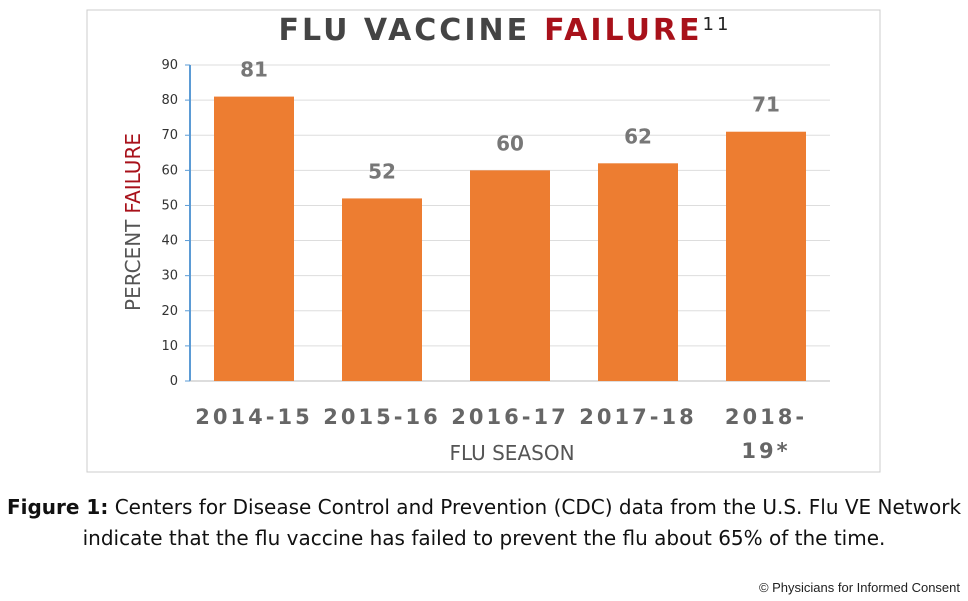 The width and height of the screenshot is (968, 601). What do you see at coordinates (169, 276) in the screenshot?
I see `y-tick-label: 30` at bounding box center [169, 276].